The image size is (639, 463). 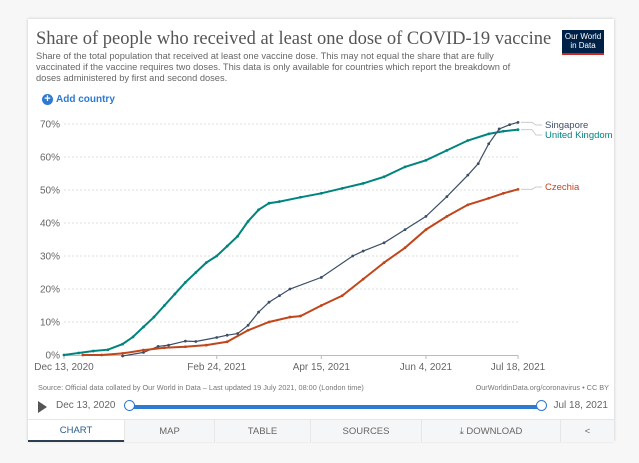 What do you see at coordinates (583, 36) in the screenshot?
I see `logo-line1: Our World` at bounding box center [583, 36].